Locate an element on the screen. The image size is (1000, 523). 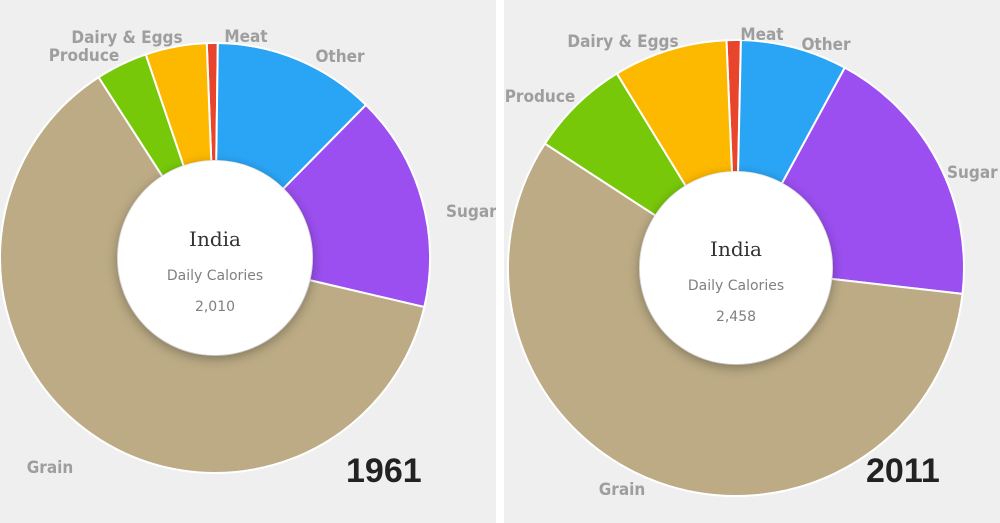
slice-label-sugar: Sugar is located at coordinates (471, 212).